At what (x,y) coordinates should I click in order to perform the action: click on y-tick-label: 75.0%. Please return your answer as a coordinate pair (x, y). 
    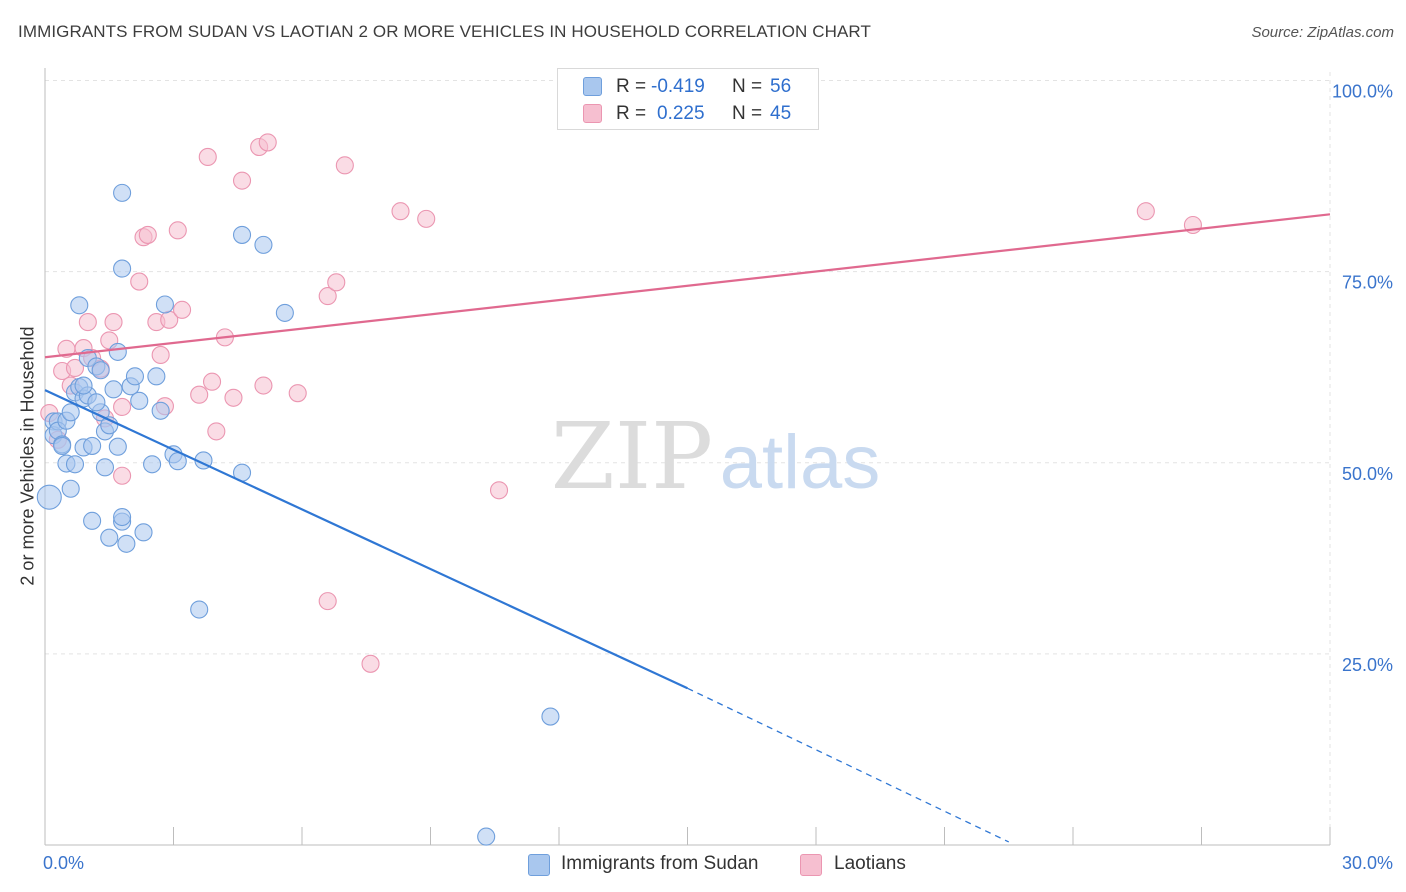
    Looking at the image, I should click on (1367, 283).